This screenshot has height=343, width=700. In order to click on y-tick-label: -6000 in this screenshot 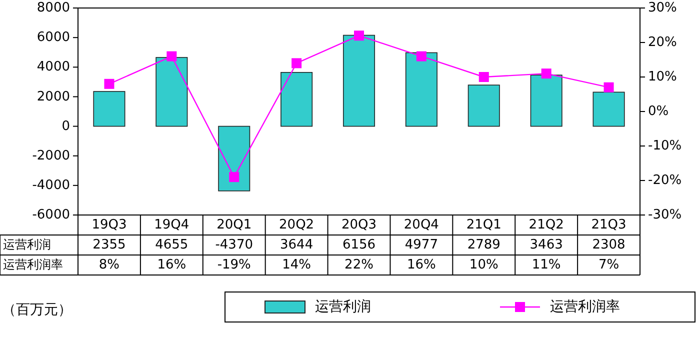, I will do `click(51, 215)`.